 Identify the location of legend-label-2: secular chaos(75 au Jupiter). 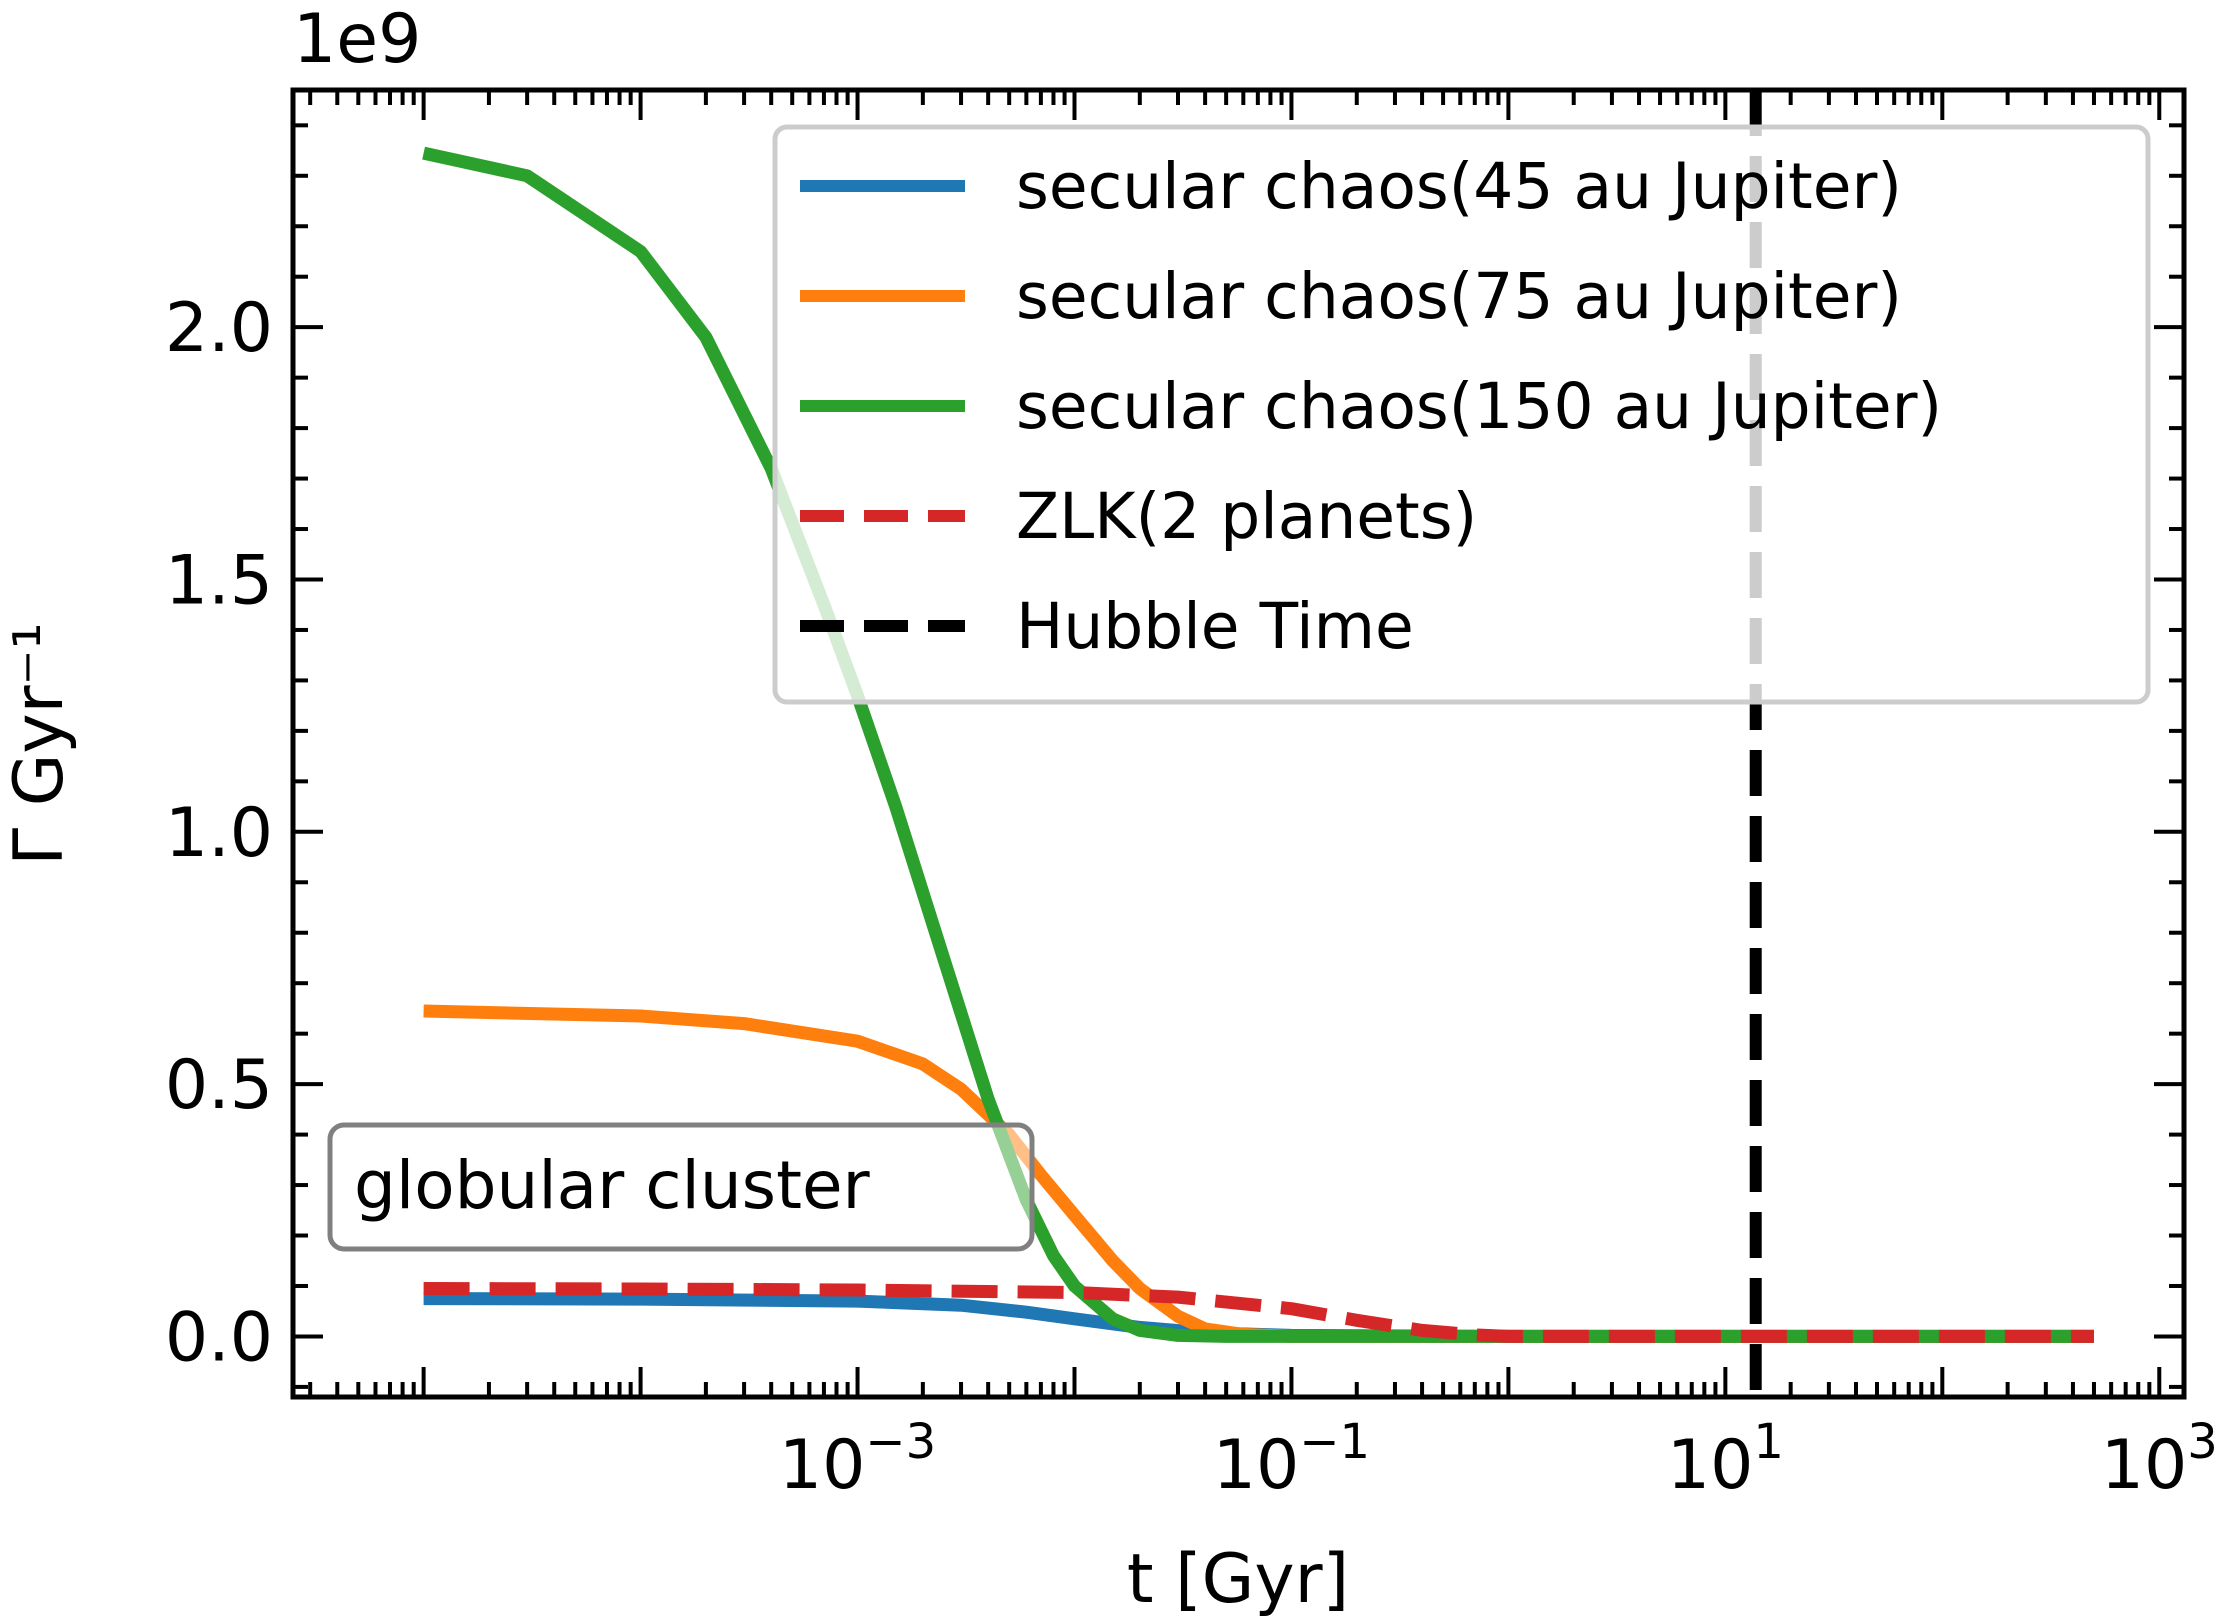
(1459, 296).